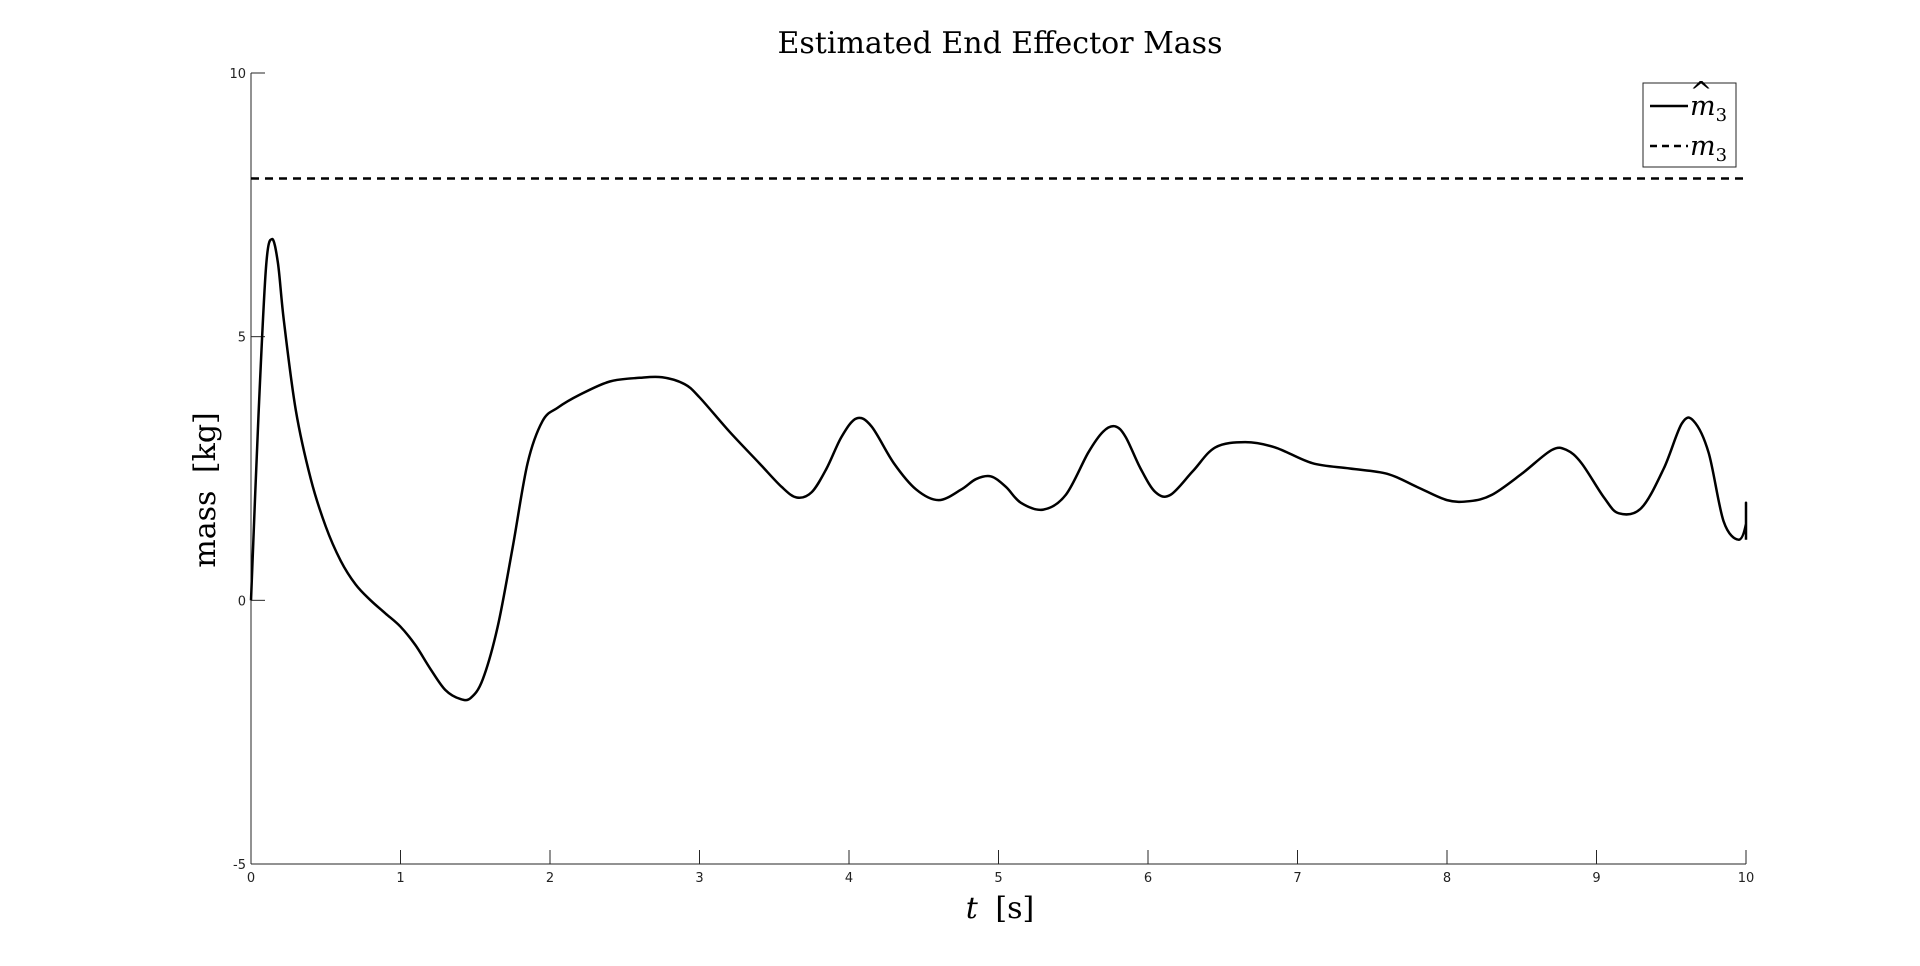  I want to click on legend-label-estimated-mass: m3, so click(1708, 108).